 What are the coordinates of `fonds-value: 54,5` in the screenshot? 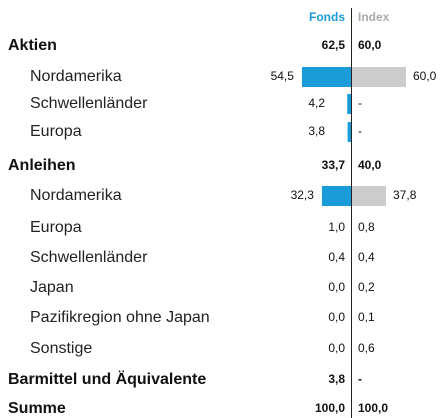 It's located at (283, 76).